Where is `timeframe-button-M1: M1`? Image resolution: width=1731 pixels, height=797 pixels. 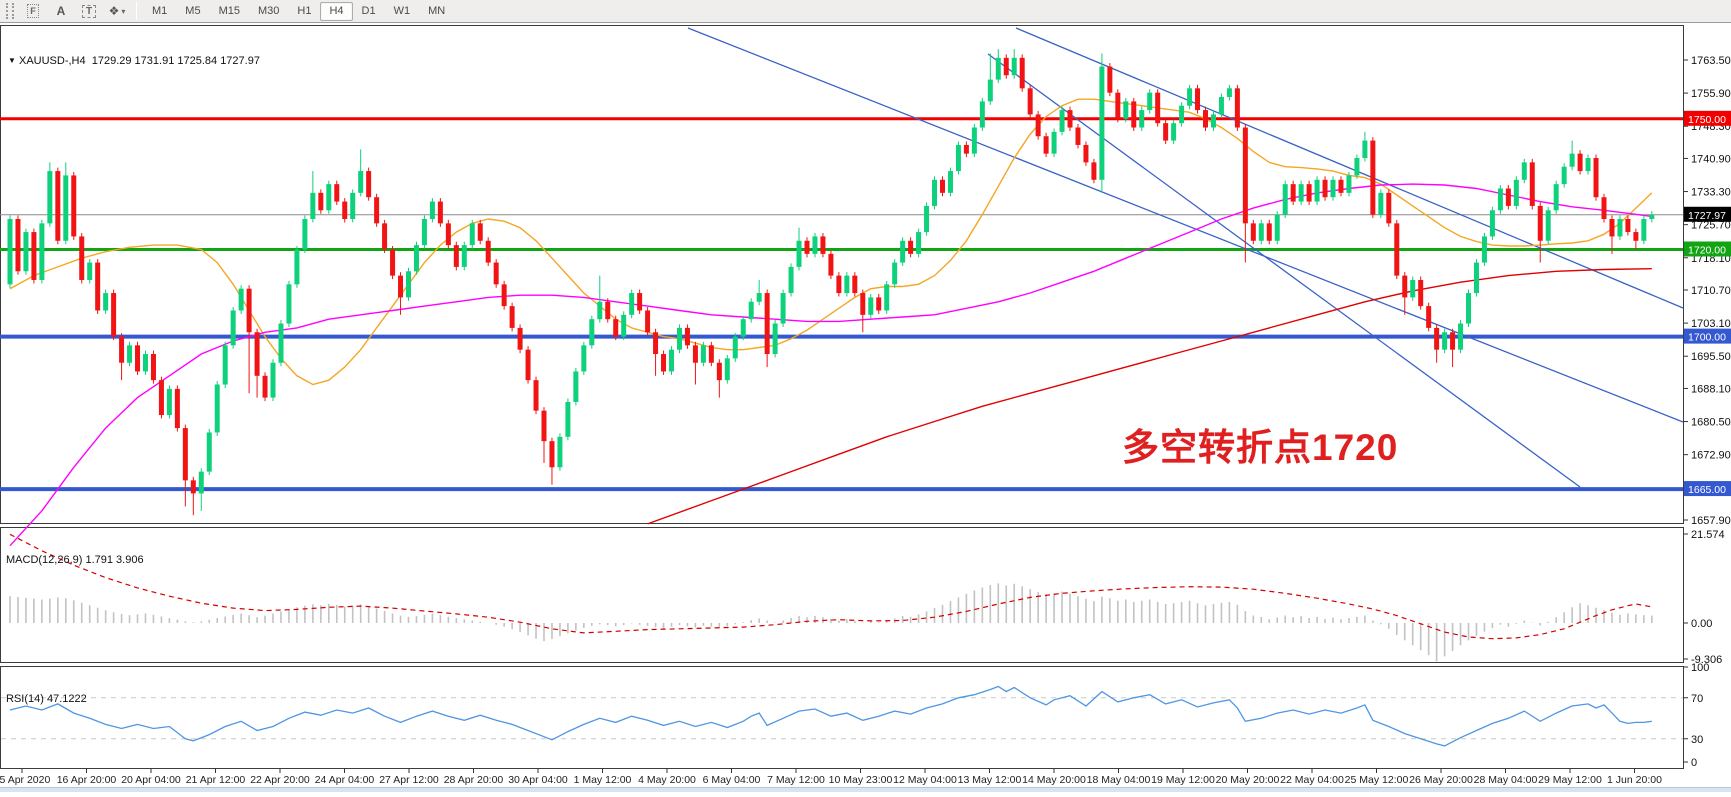
timeframe-button-M1: M1 is located at coordinates (160, 11).